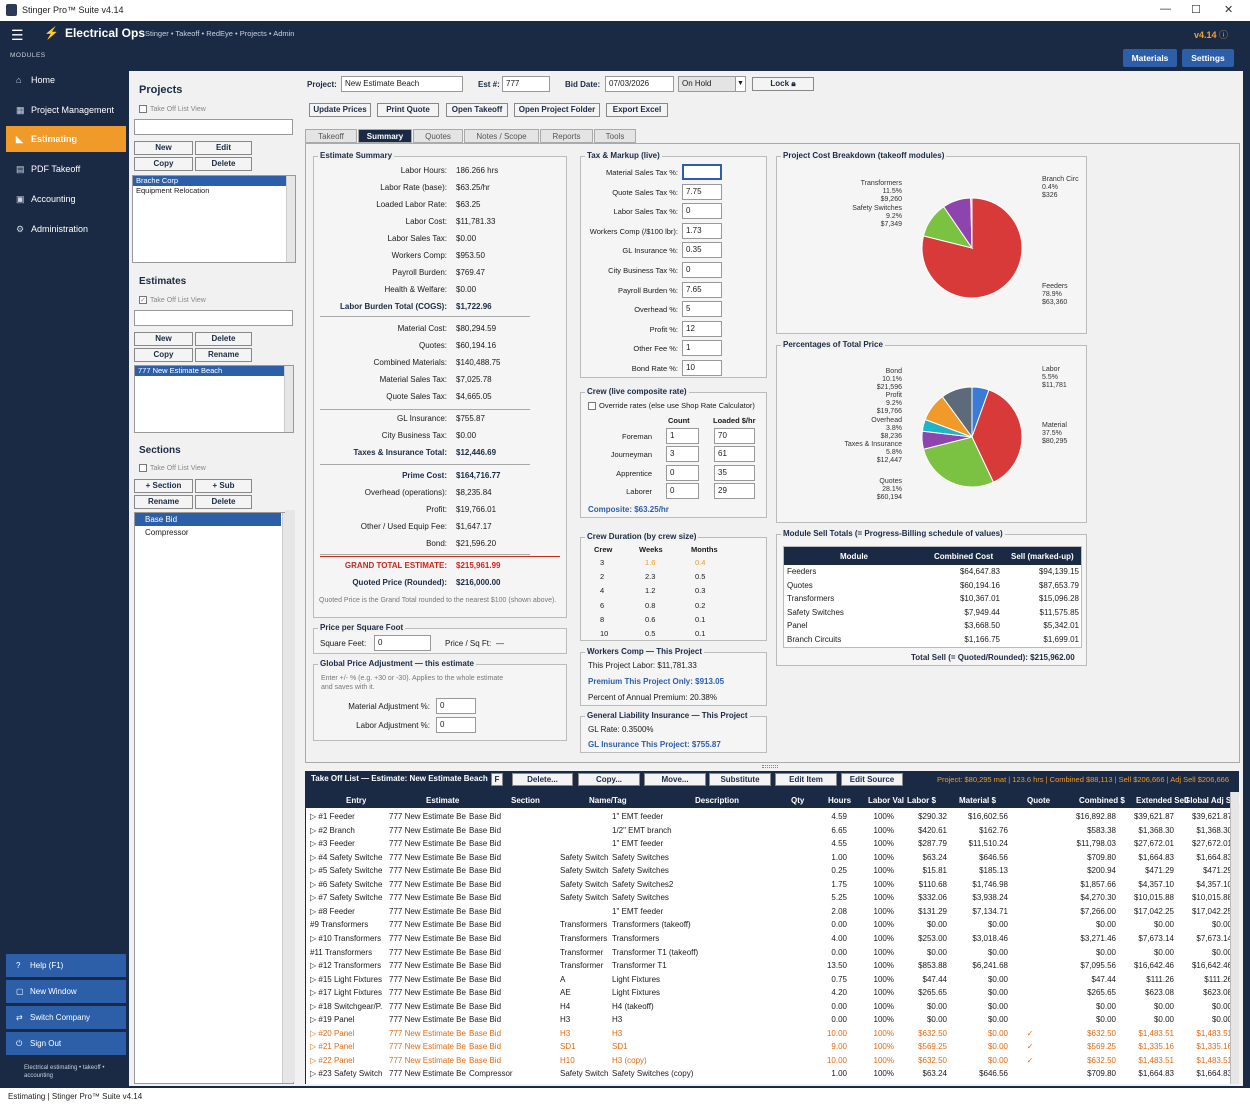 The height and width of the screenshot is (1106, 1250). Describe the element at coordinates (443, 800) in the screenshot. I see `col-header: Estimate` at that location.